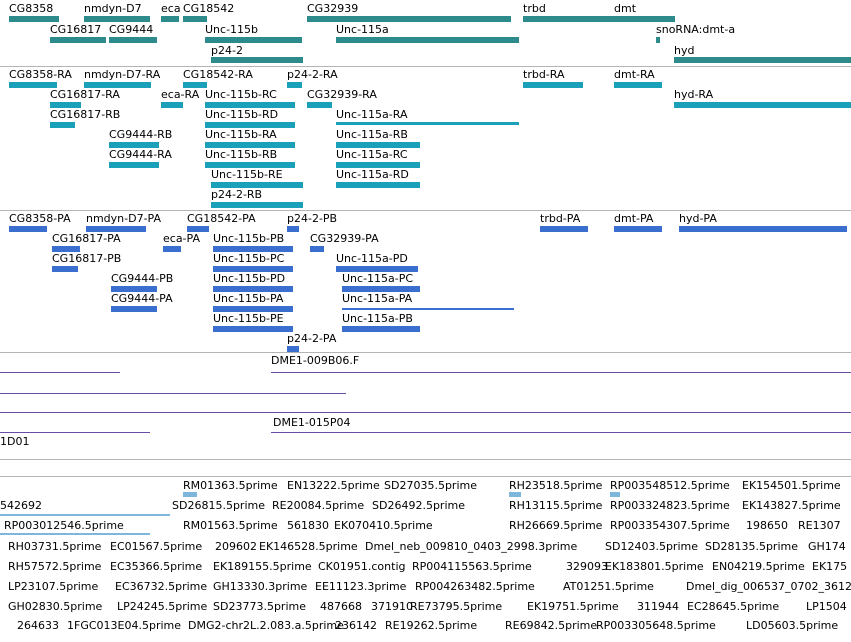 This screenshot has width=851, height=642. What do you see at coordinates (218, 74) in the screenshot?
I see `transcript-label: CG18542-RA` at bounding box center [218, 74].